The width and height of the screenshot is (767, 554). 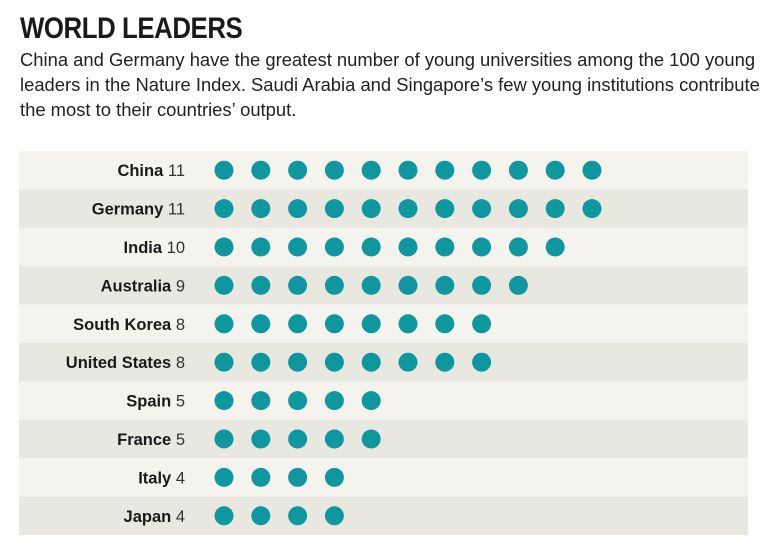 I want to click on country-name: Australia, so click(x=136, y=286).